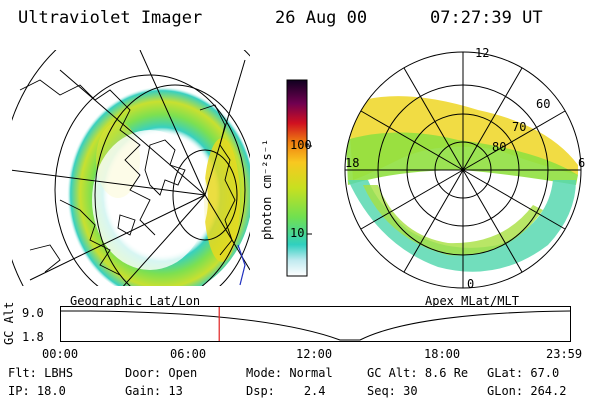 This screenshot has width=600, height=400. Describe the element at coordinates (9, 323) in the screenshot. I see `altitude-ylabel: GC Alt` at that location.